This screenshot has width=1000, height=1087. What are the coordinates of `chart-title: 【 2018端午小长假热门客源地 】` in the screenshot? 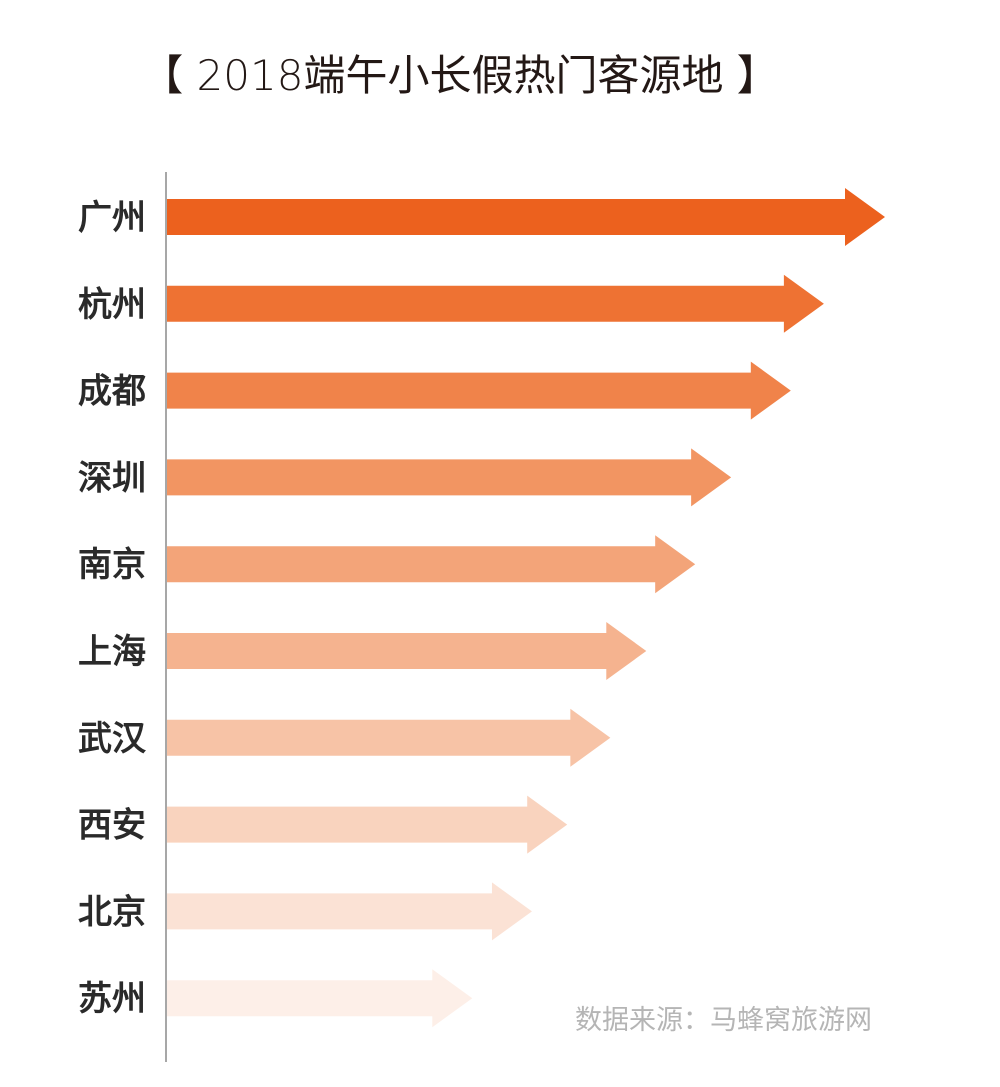 It's located at (460, 75).